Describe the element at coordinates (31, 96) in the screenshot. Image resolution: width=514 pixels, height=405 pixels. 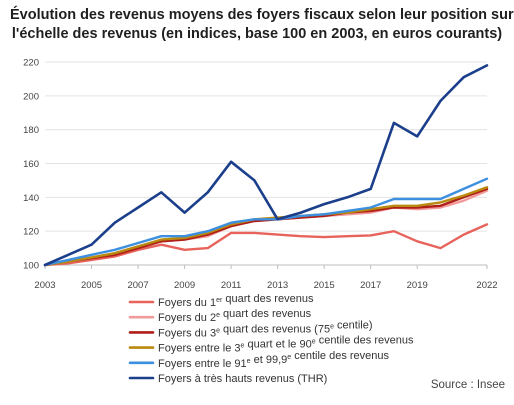
I see `y-tick-label: 200` at that location.